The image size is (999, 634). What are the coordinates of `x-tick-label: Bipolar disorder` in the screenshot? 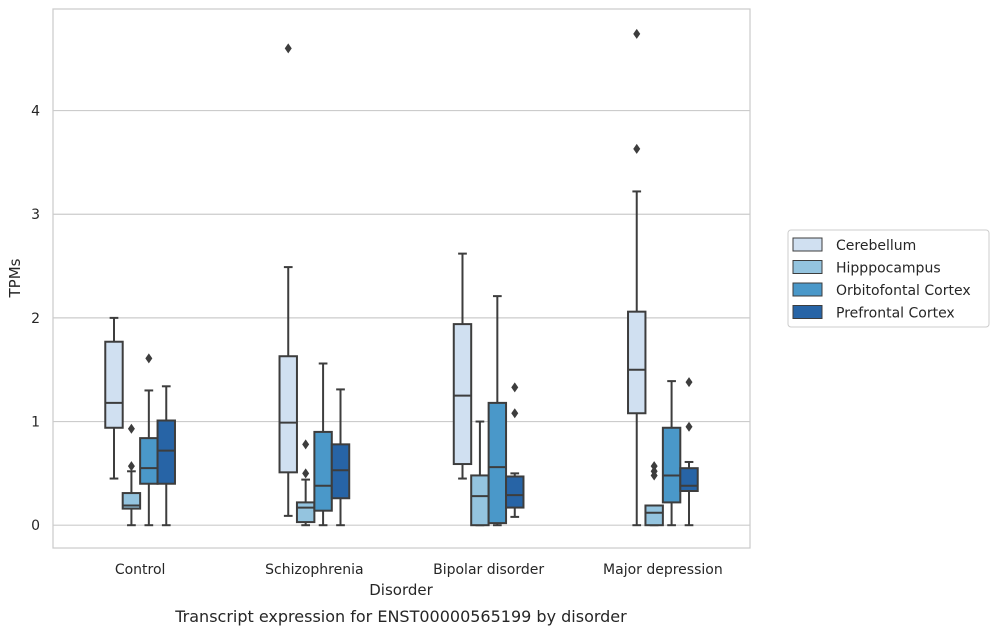 It's located at (488, 570).